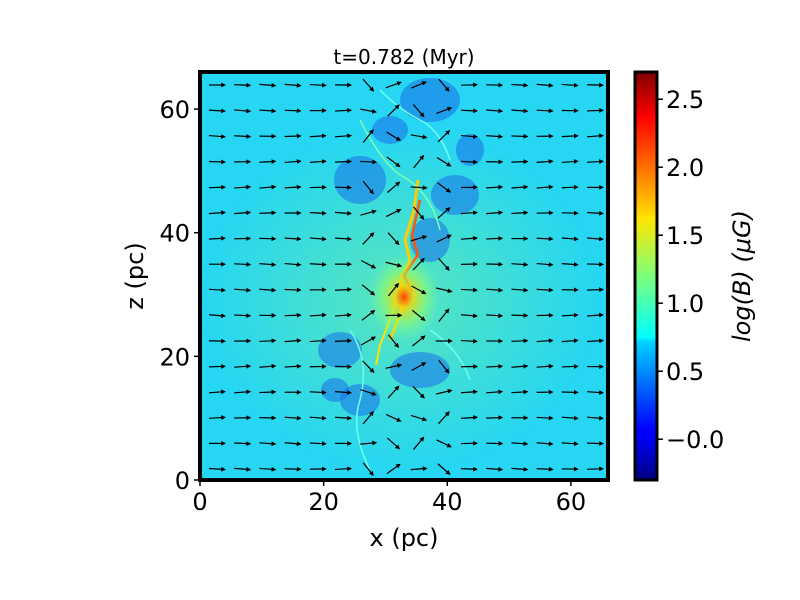 The height and width of the screenshot is (600, 800). I want to click on x-axis-label: x (pc), so click(404, 538).